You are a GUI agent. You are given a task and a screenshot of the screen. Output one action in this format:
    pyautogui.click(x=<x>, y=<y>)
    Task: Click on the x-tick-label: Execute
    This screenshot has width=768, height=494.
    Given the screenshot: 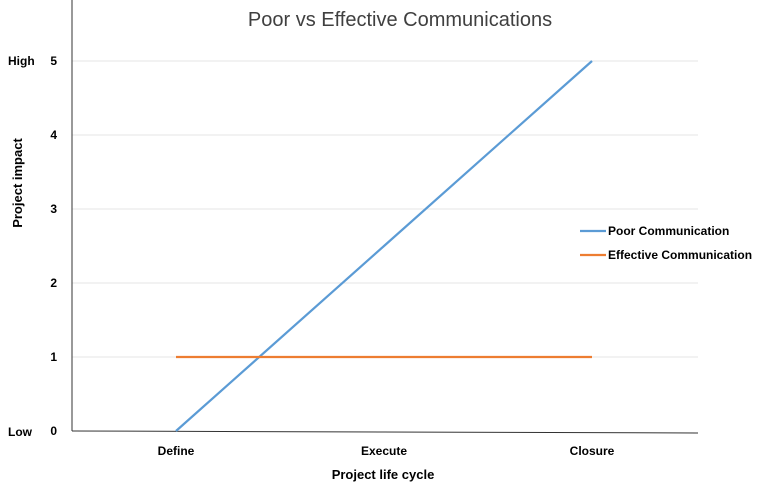 What is the action you would take?
    pyautogui.click(x=384, y=451)
    